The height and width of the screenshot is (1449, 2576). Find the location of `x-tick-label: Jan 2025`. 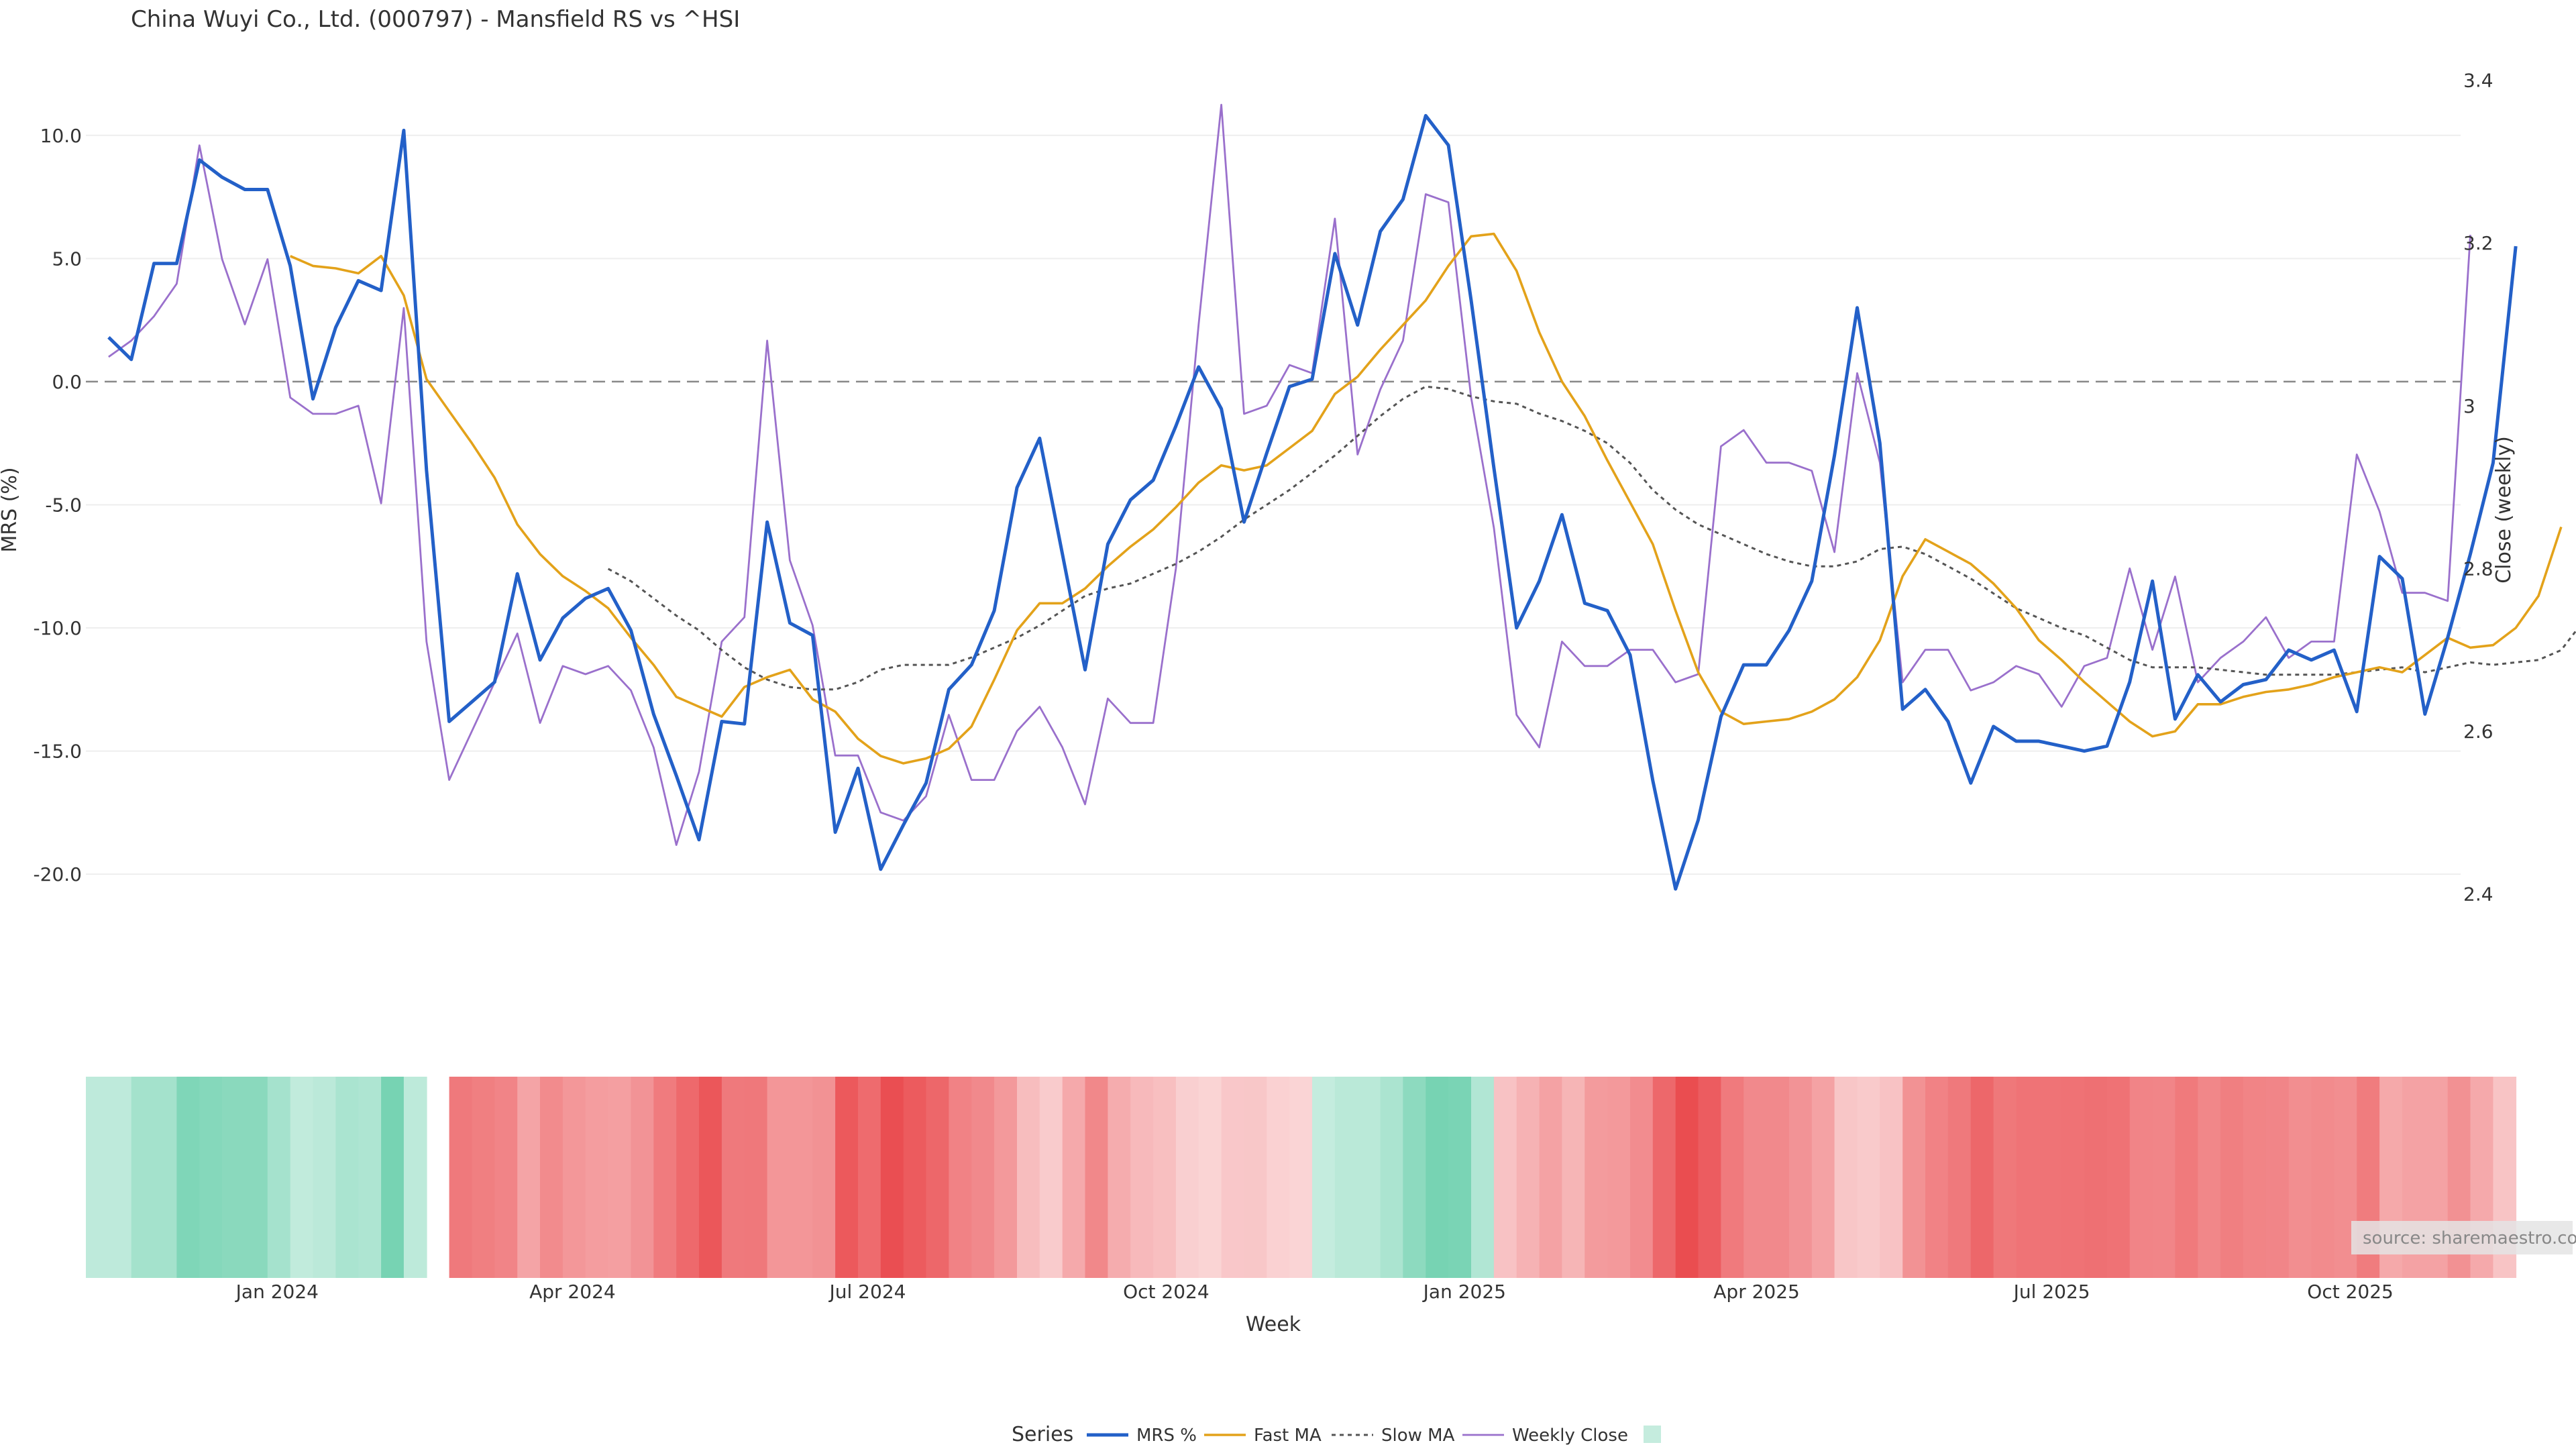

x-tick-label: Jan 2025 is located at coordinates (1464, 1292).